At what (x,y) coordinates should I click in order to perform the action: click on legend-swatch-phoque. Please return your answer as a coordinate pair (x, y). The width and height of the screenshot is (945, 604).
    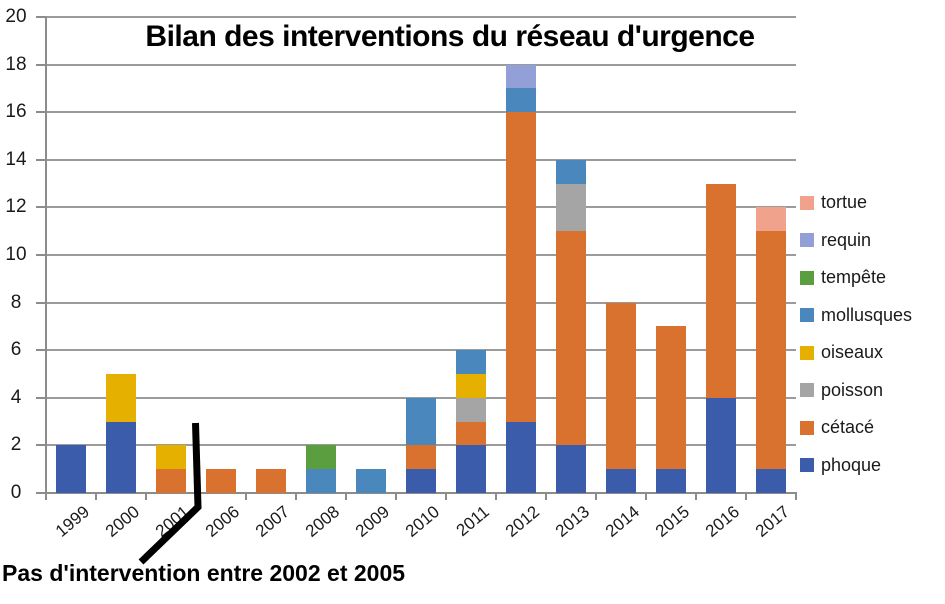
    Looking at the image, I should click on (807, 465).